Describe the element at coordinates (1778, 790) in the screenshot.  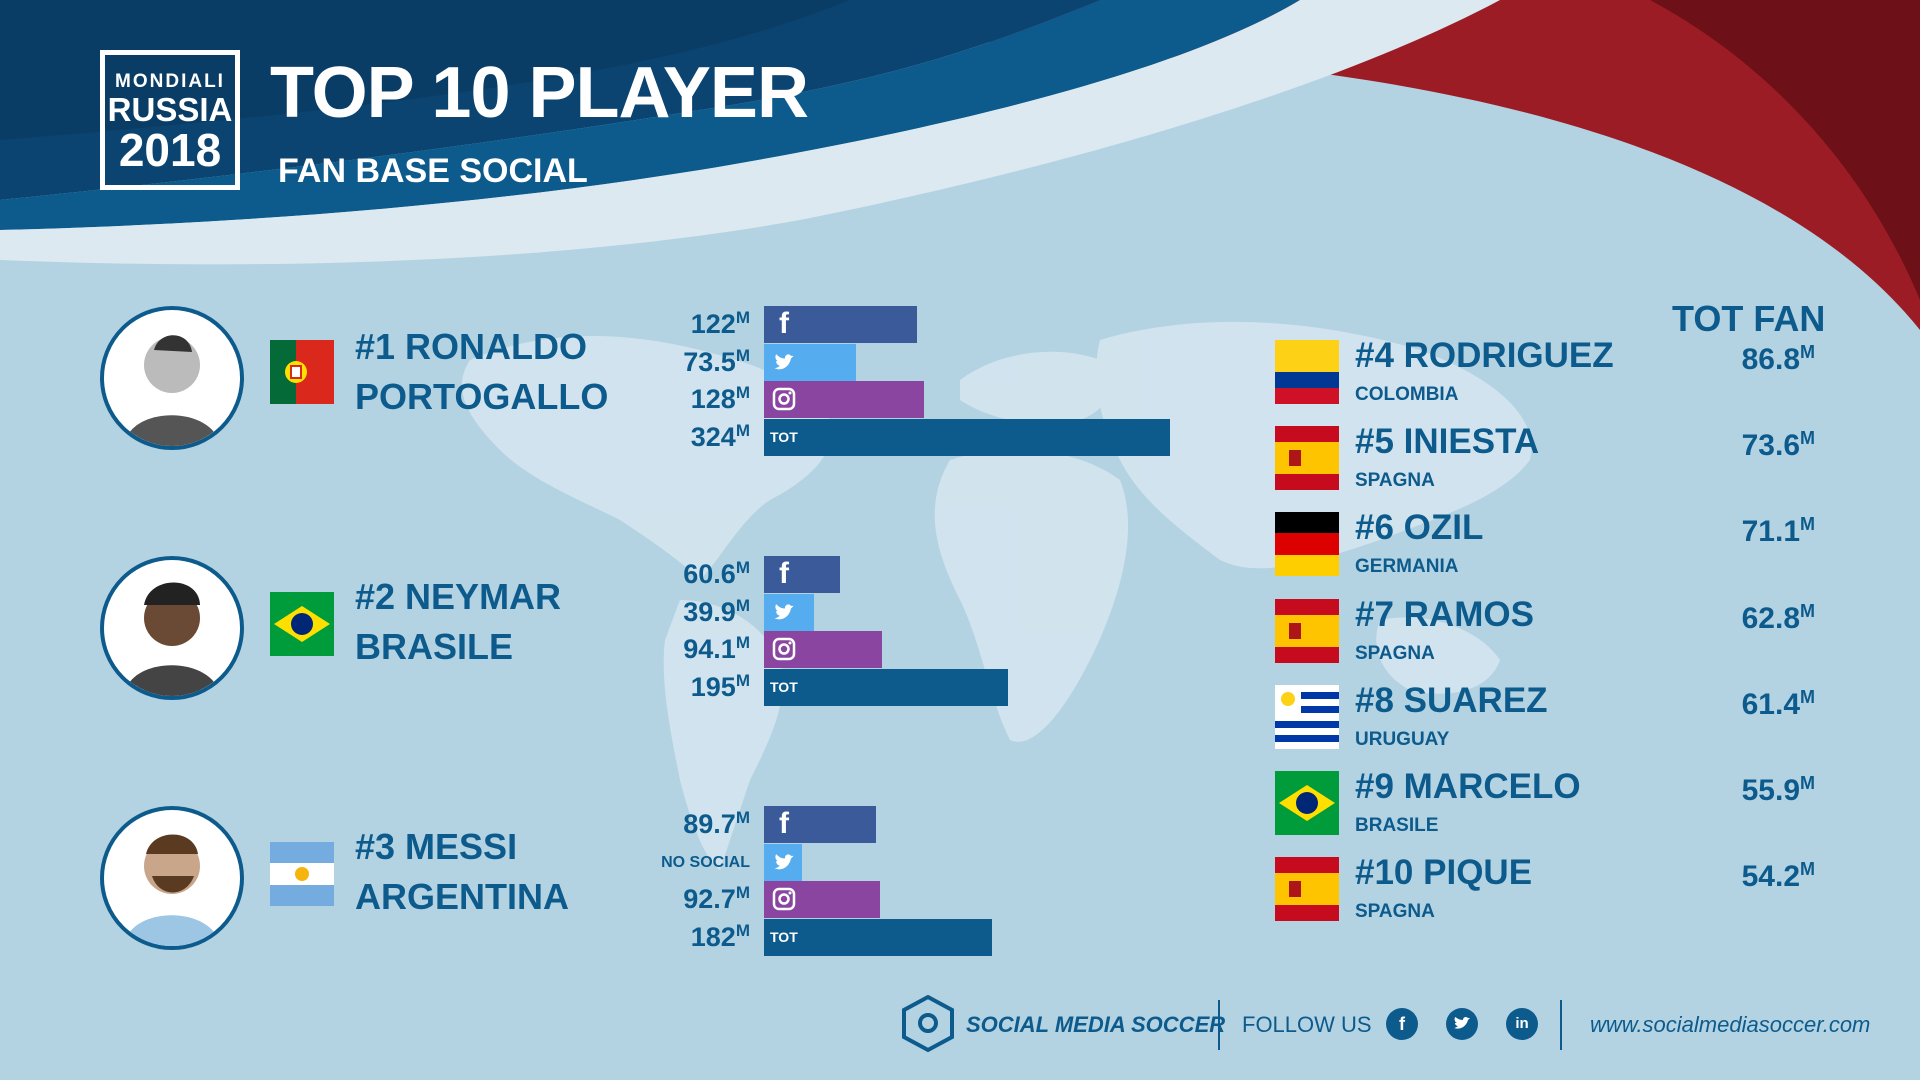
I see `ranking-value: 55.9M` at that location.